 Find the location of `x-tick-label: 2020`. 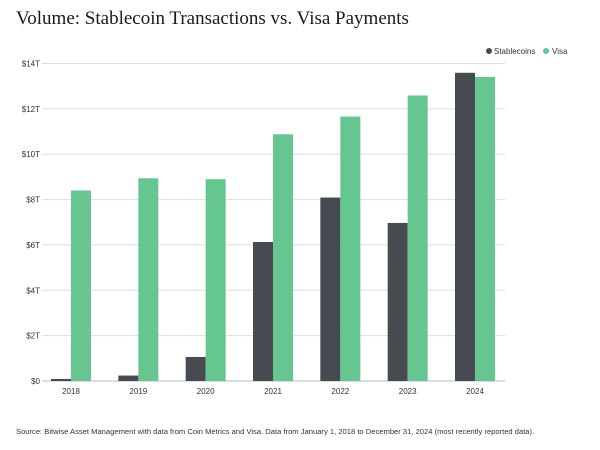

x-tick-label: 2020 is located at coordinates (206, 391).